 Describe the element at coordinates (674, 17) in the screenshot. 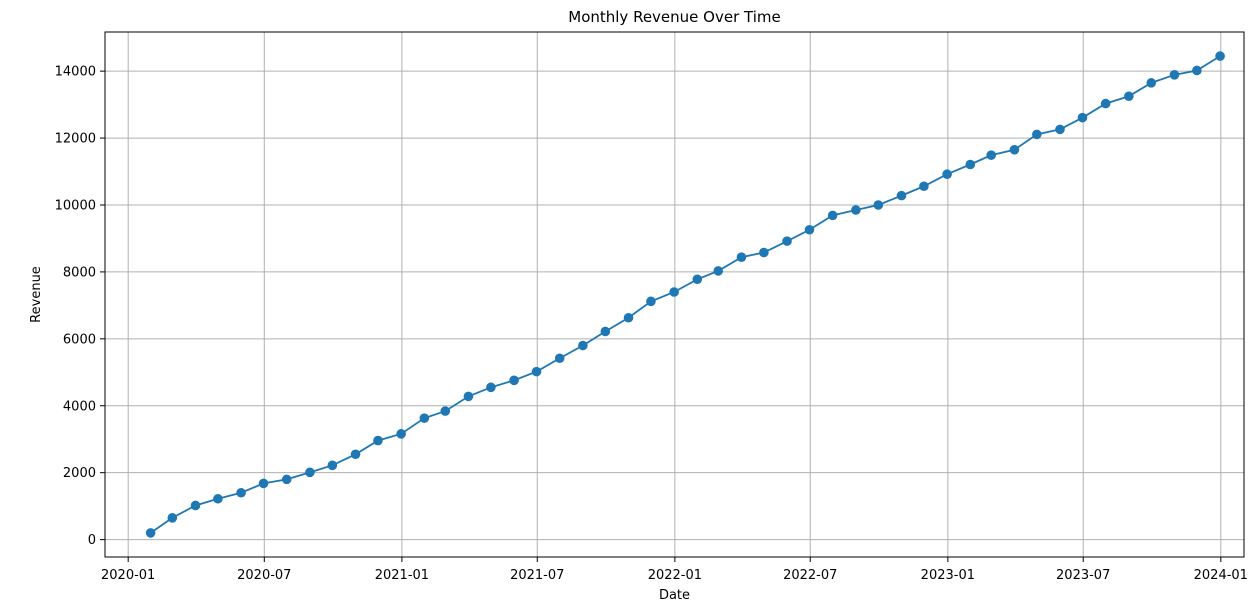

I see `chart-title: Monthly Revenue Over Time` at that location.